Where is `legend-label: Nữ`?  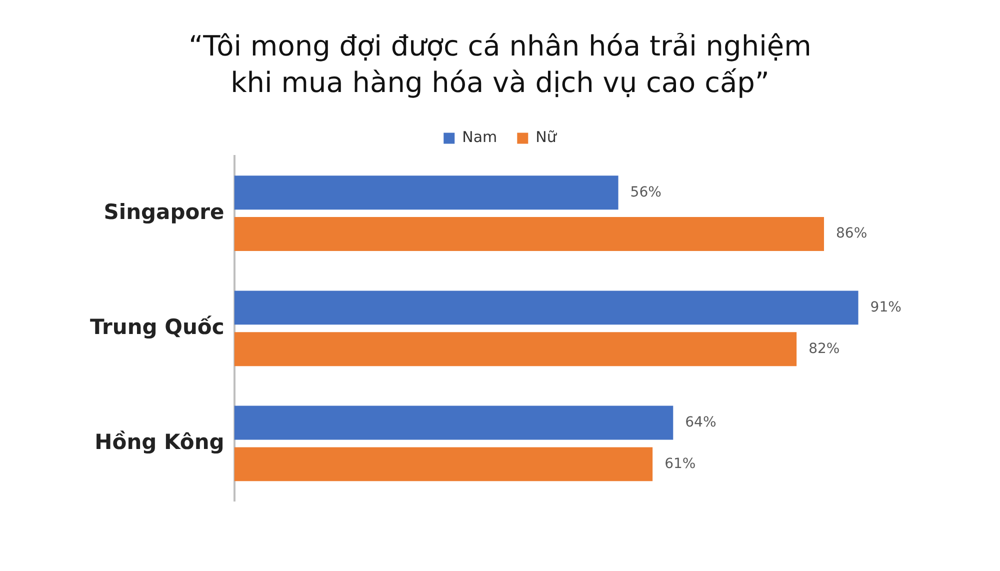 legend-label: Nữ is located at coordinates (547, 137).